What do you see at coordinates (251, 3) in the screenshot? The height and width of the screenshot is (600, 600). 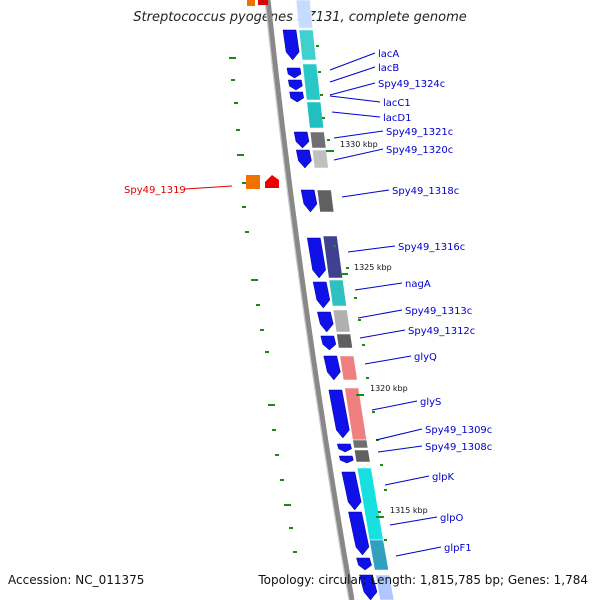 I see `top-feature-orange` at bounding box center [251, 3].